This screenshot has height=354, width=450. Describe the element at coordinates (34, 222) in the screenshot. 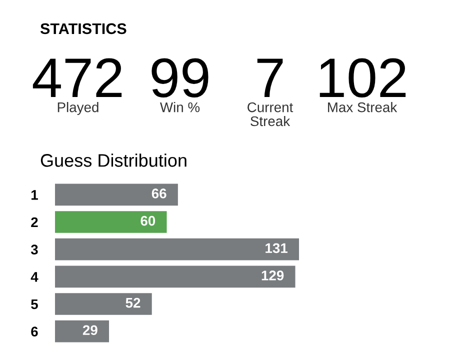

I see `y-tick-label: 2` at that location.